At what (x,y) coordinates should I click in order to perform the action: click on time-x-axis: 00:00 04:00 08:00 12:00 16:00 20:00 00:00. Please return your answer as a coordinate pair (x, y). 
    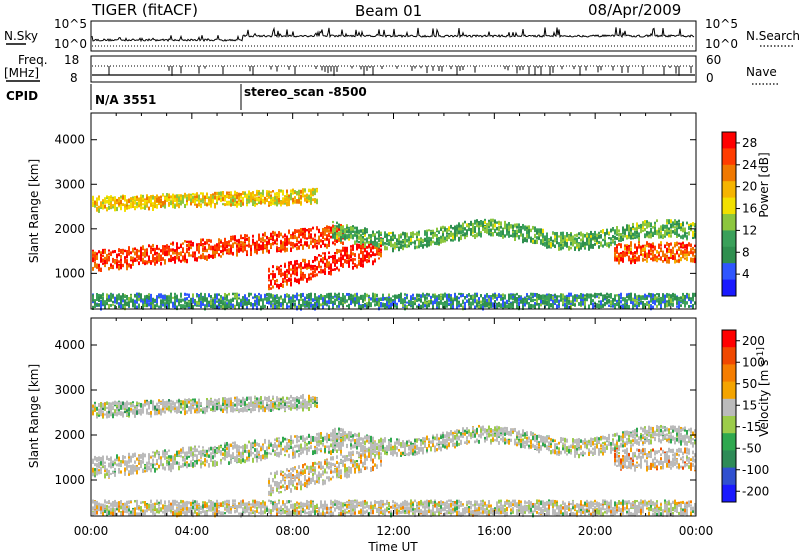
    Looking at the image, I should click on (394, 531).